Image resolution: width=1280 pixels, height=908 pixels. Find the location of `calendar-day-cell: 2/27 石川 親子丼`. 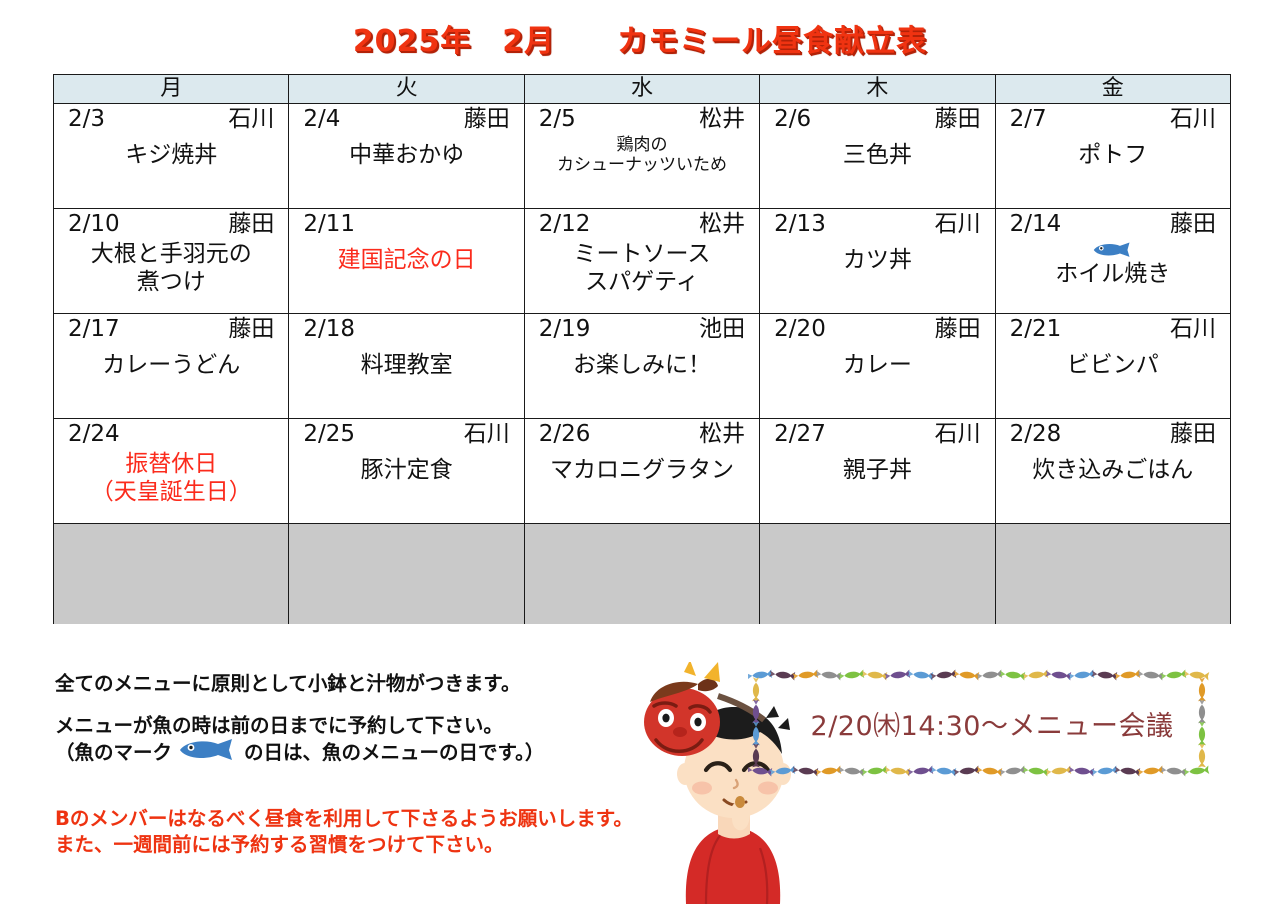

calendar-day-cell: 2/27 石川 親子丼 is located at coordinates (877, 471).